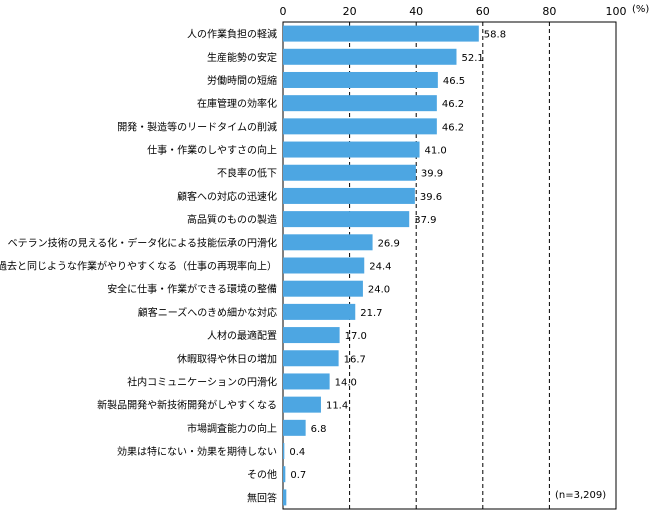 Image resolution: width=656 pixels, height=520 pixels. Describe the element at coordinates (242, 57) in the screenshot. I see `category-label: 生産能勢の安定` at that location.